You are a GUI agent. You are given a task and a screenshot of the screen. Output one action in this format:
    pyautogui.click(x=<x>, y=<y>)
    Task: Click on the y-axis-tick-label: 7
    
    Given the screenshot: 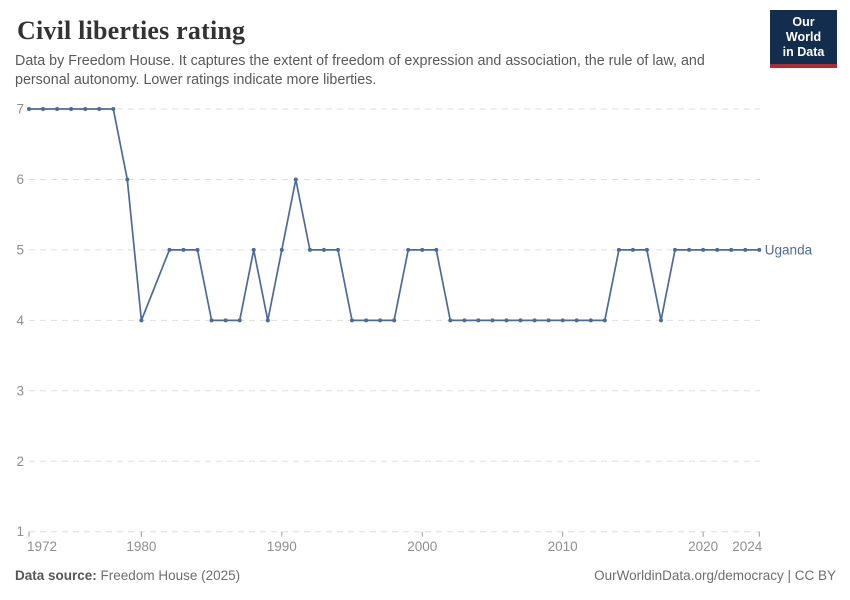 What is the action you would take?
    pyautogui.click(x=20, y=109)
    